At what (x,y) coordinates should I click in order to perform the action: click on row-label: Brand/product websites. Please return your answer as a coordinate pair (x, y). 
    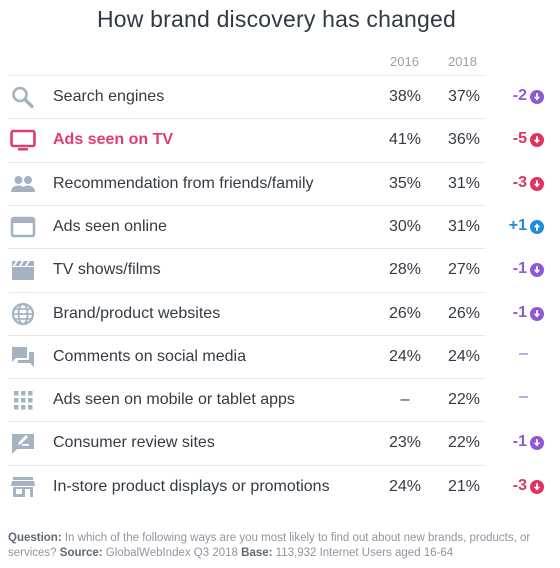
    Looking at the image, I should click on (137, 313).